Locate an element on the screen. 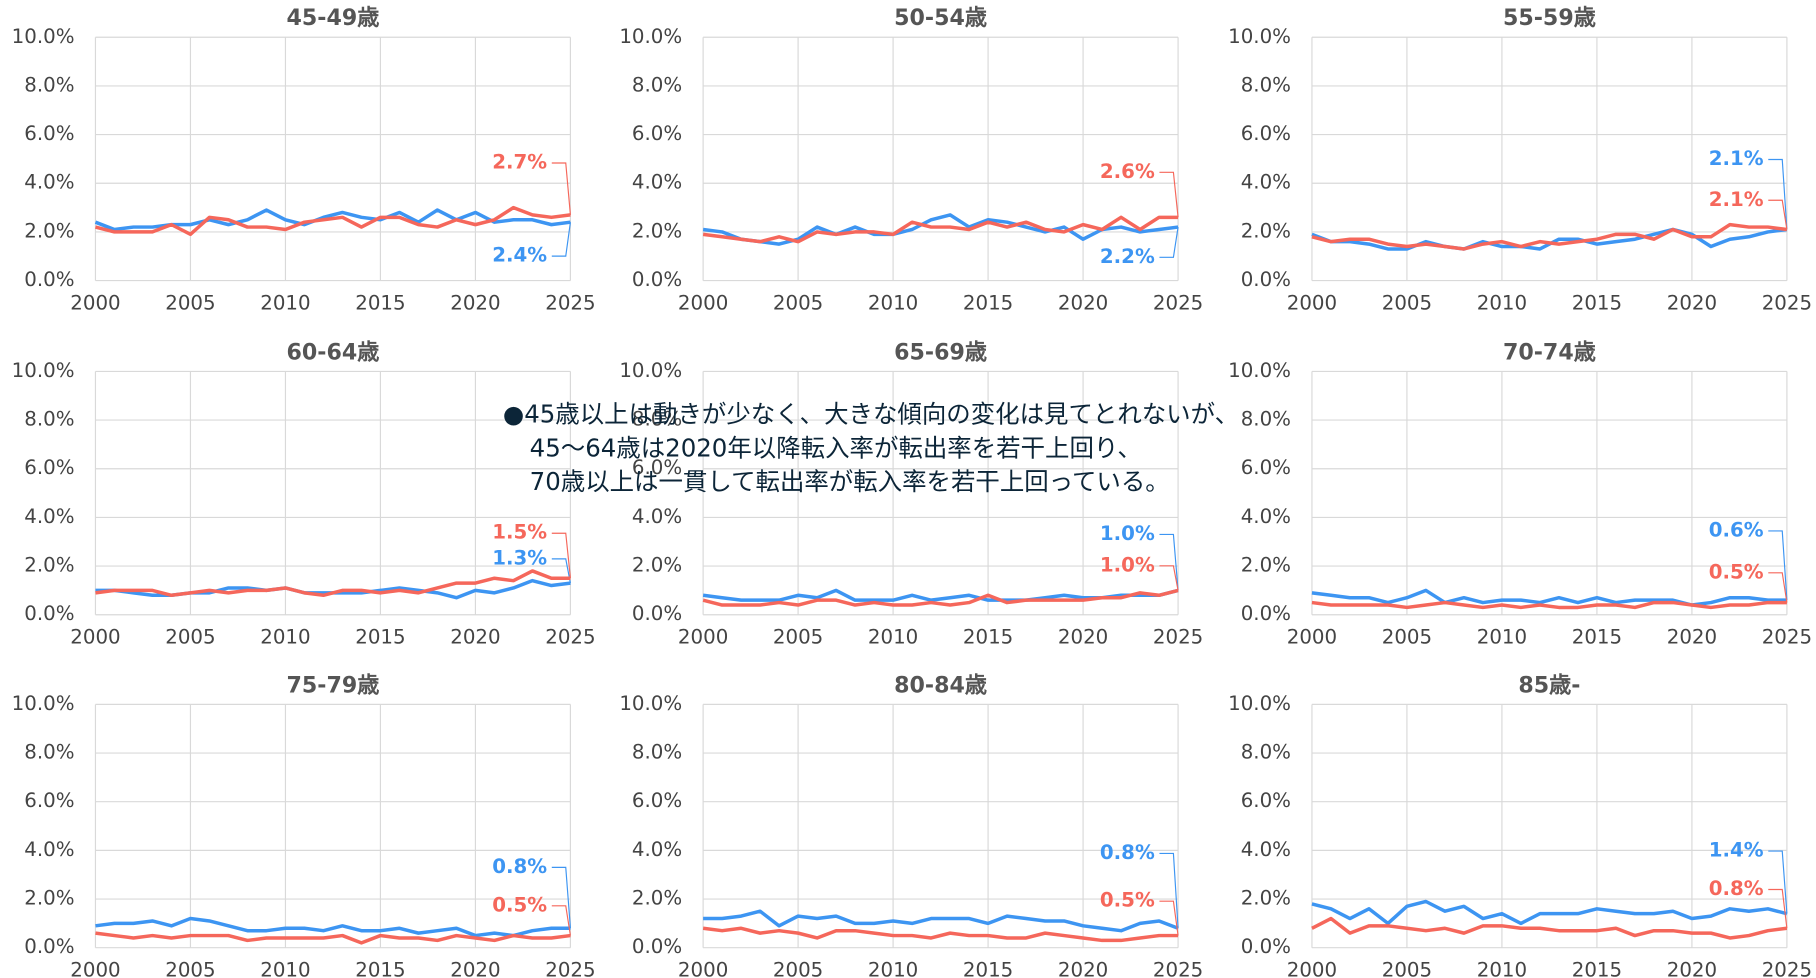 The width and height of the screenshot is (1816, 978). data-label: 1.4% is located at coordinates (1736, 850).